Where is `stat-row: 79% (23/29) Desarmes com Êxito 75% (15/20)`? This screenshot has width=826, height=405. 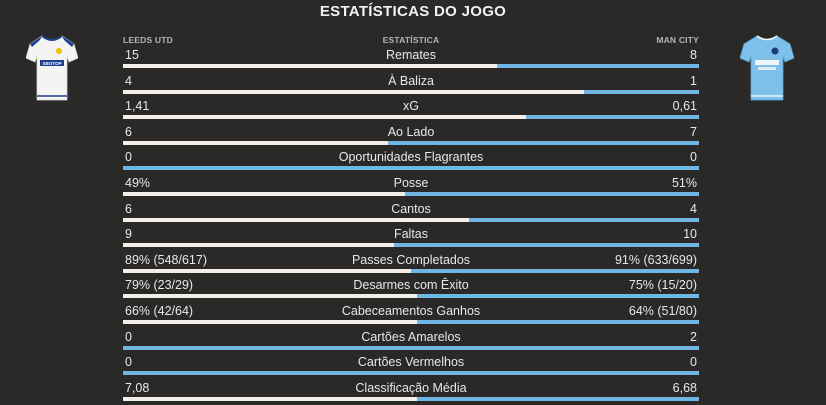
stat-row: 79% (23/29) Desarmes com Êxito 75% (15/20) is located at coordinates (411, 290).